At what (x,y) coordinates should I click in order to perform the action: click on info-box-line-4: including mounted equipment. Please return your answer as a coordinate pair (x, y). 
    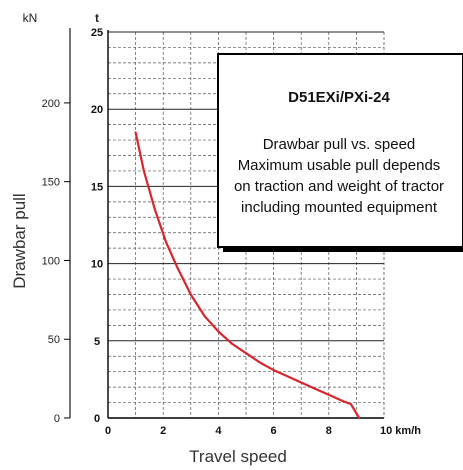
    Looking at the image, I should click on (339, 207).